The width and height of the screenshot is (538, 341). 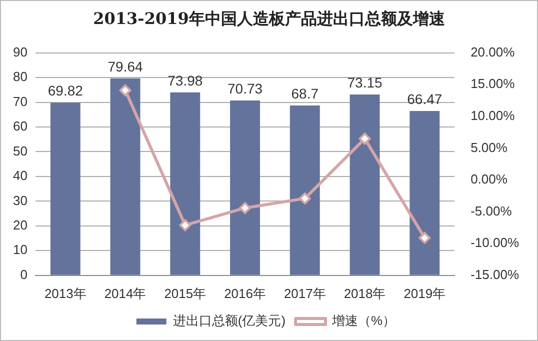 I want to click on data-label: 66.47, so click(x=424, y=98).